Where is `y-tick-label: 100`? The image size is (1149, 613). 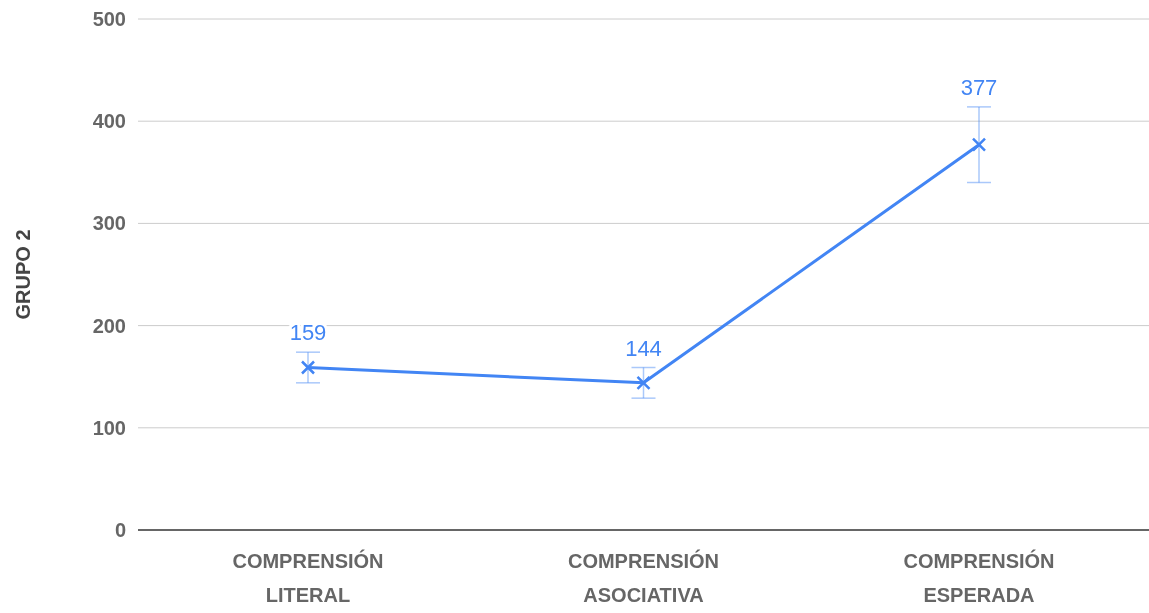
y-tick-label: 100 is located at coordinates (109, 427).